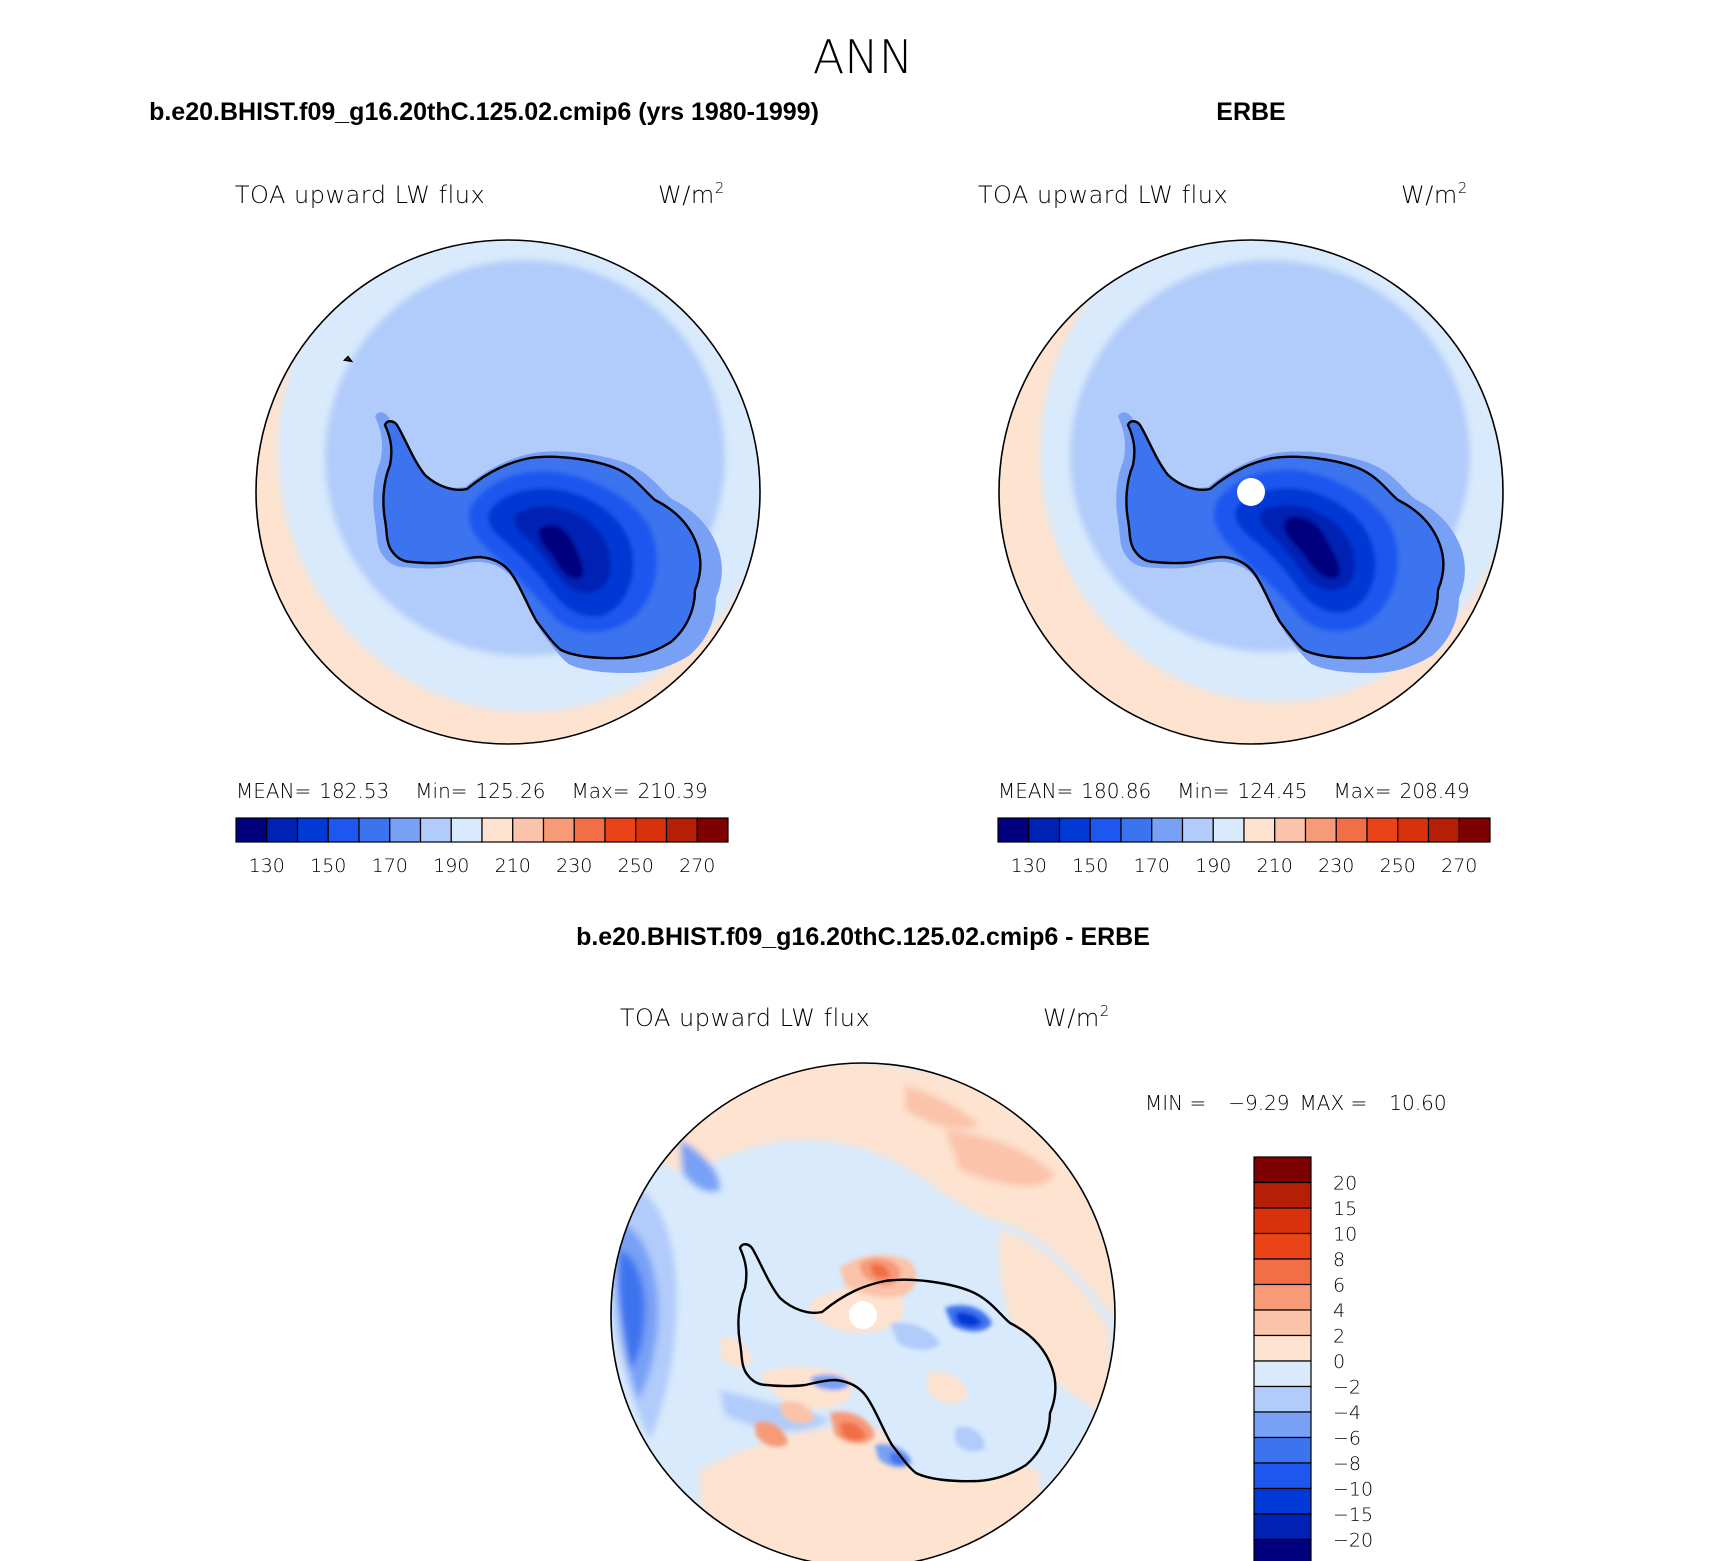  I want to click on colorbar-erbe-tick-label: 210, so click(1275, 866).